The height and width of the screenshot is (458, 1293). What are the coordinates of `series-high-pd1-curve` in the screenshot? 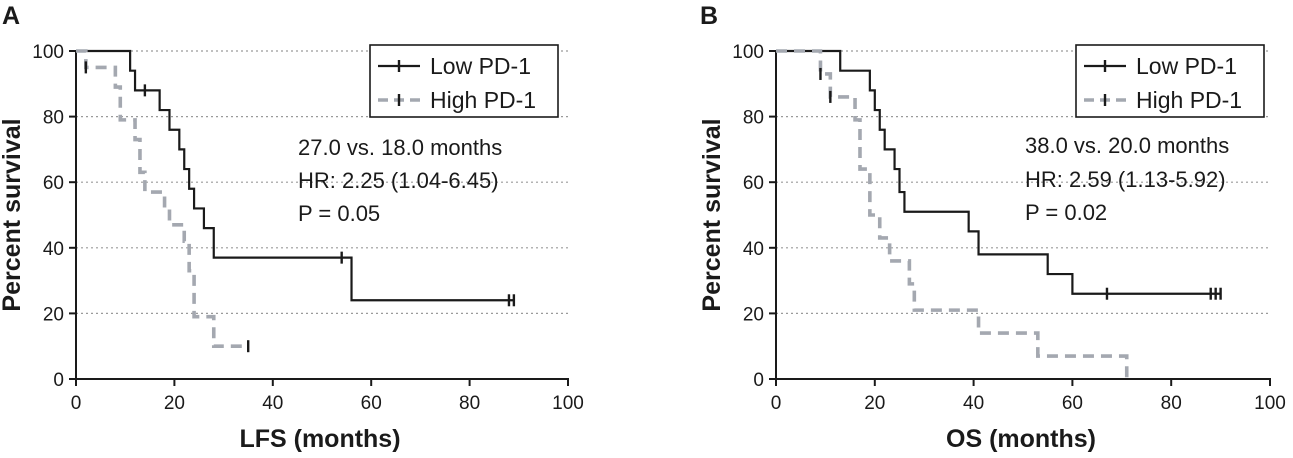 It's located at (162, 198).